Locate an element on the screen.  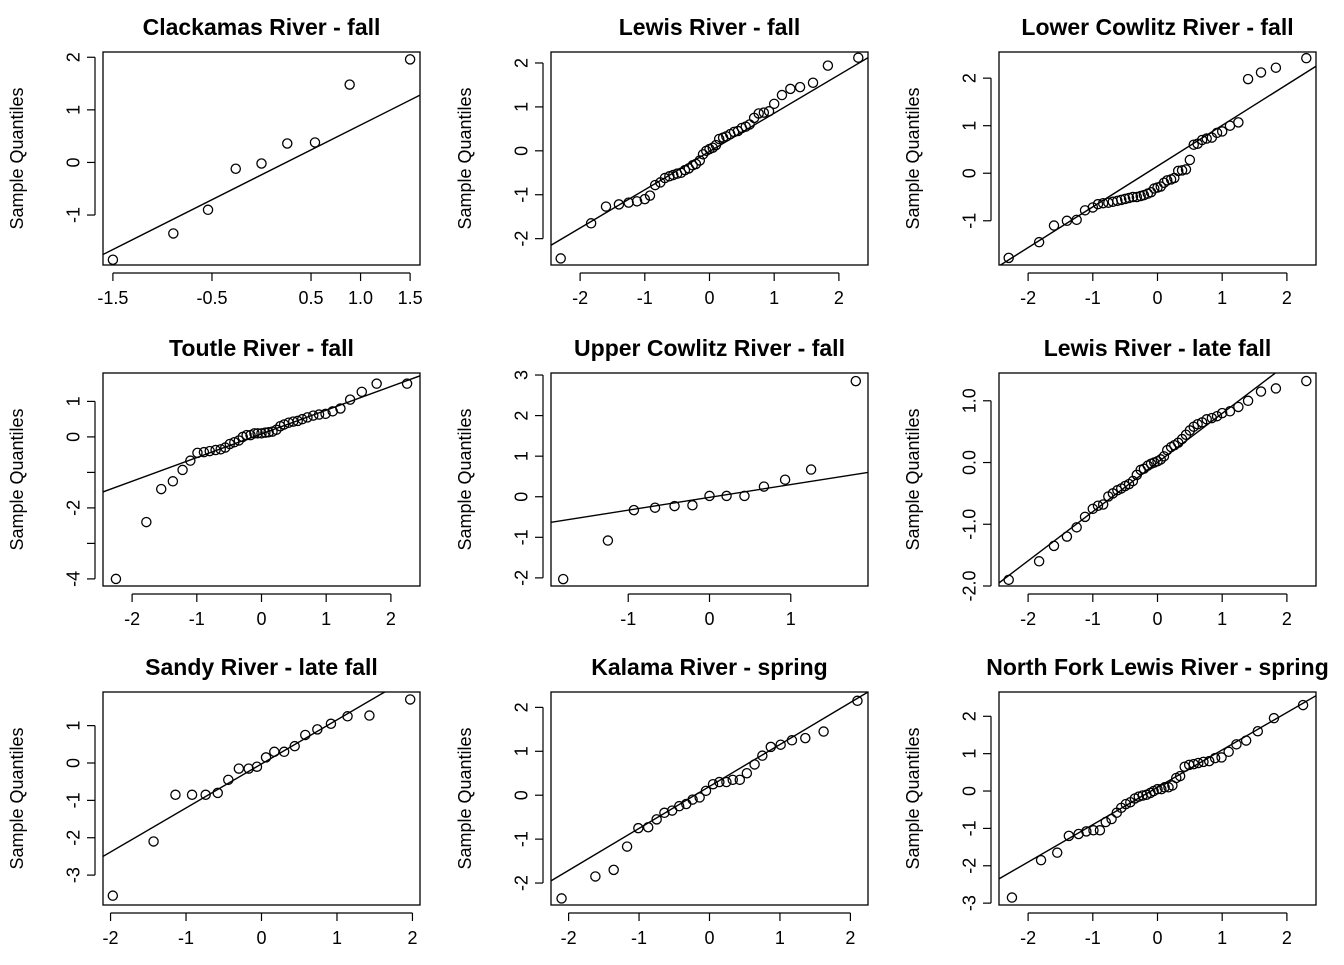
panel-title: Sandy River - late fall is located at coordinates (261, 667).